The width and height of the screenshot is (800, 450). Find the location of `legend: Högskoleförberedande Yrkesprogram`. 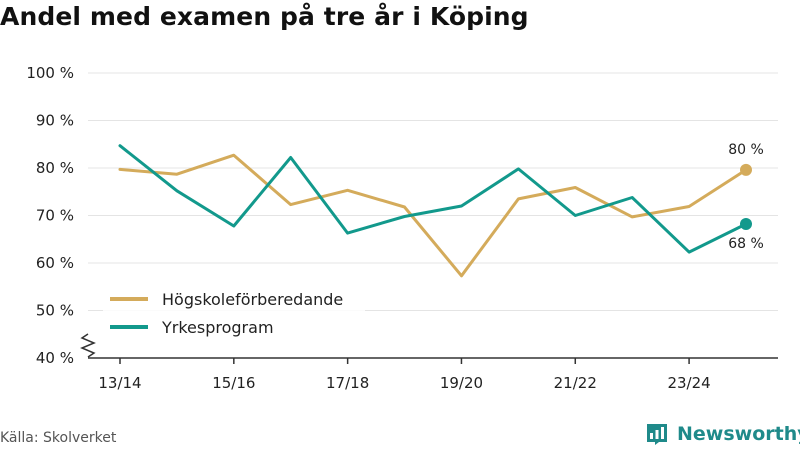

legend: Högskoleförberedande Yrkesprogram is located at coordinates (234, 312).